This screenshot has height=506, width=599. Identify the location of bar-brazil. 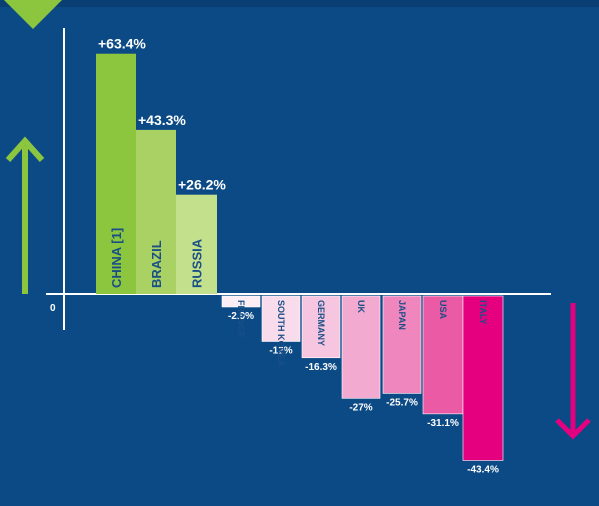
(156, 211).